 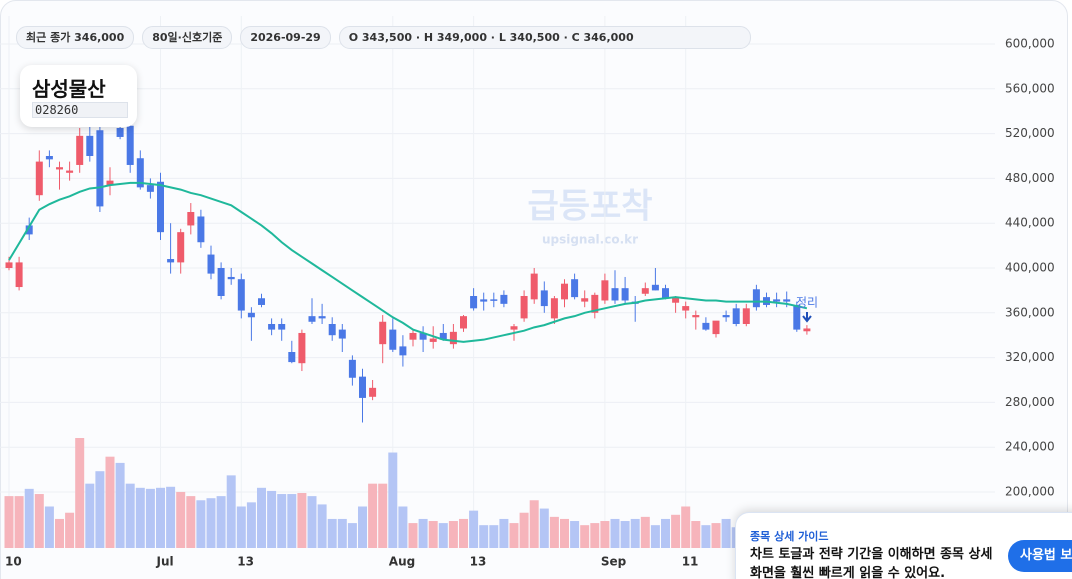 I want to click on guide-title: 종목 상세 가이드, so click(x=789, y=536).